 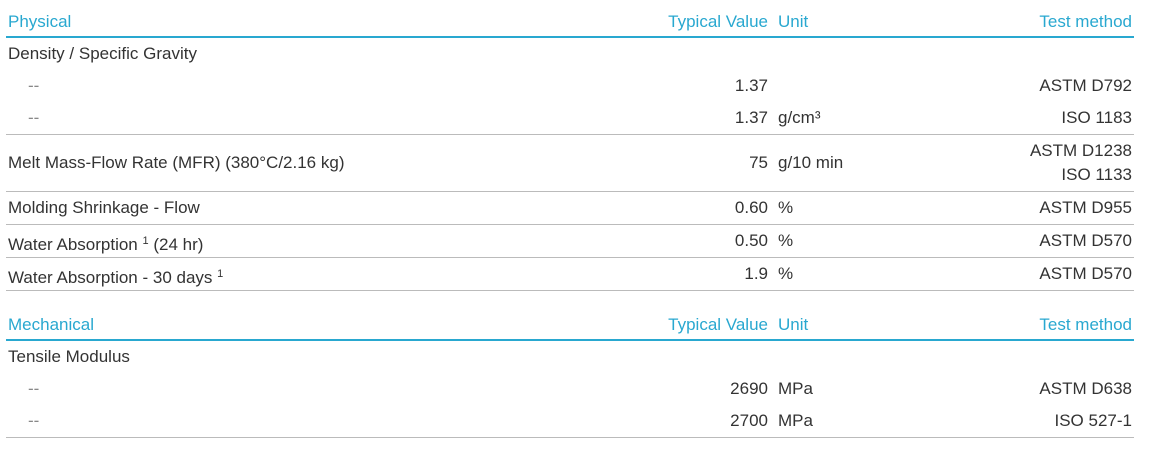 I want to click on typical-value: 1.9, so click(x=756, y=273).